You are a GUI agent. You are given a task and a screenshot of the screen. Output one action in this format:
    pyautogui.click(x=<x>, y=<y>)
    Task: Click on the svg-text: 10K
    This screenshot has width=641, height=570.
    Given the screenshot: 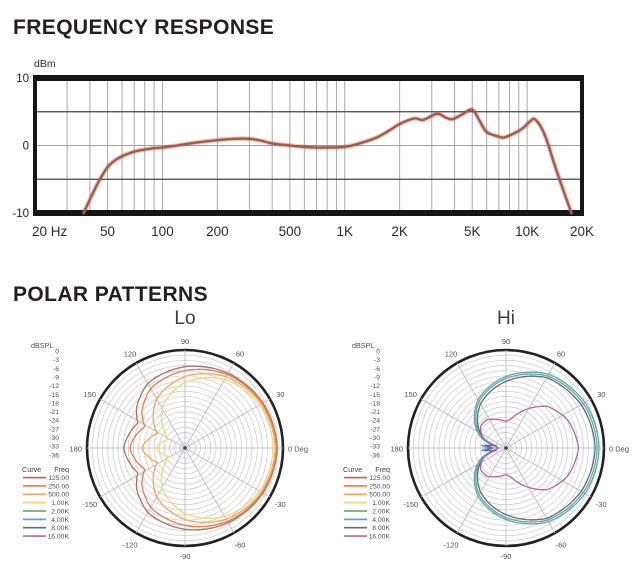 What is the action you would take?
    pyautogui.click(x=527, y=231)
    